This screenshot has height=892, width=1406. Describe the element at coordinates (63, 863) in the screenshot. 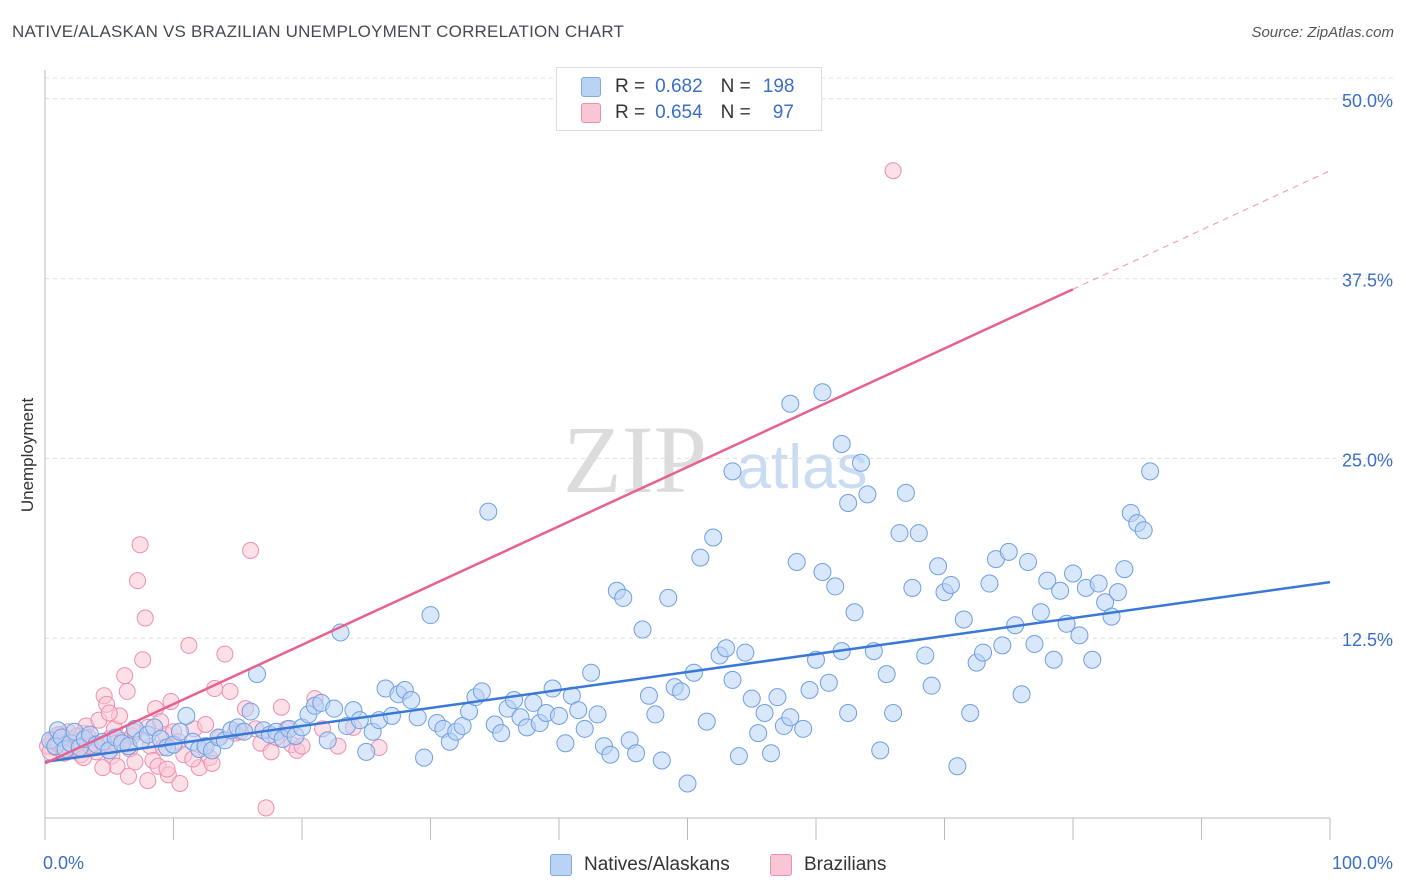

I see `x-tick-label: 0.0%` at that location.